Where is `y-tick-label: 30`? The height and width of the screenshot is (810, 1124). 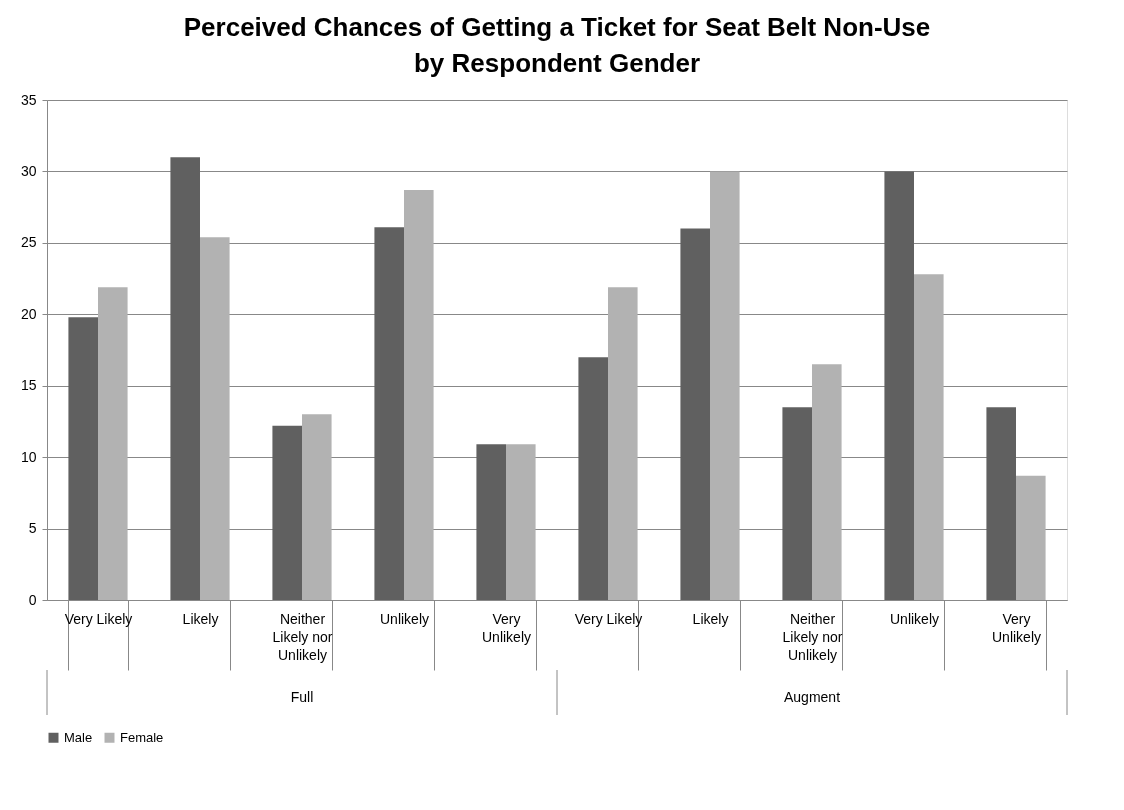 y-tick-label: 30 is located at coordinates (28, 170).